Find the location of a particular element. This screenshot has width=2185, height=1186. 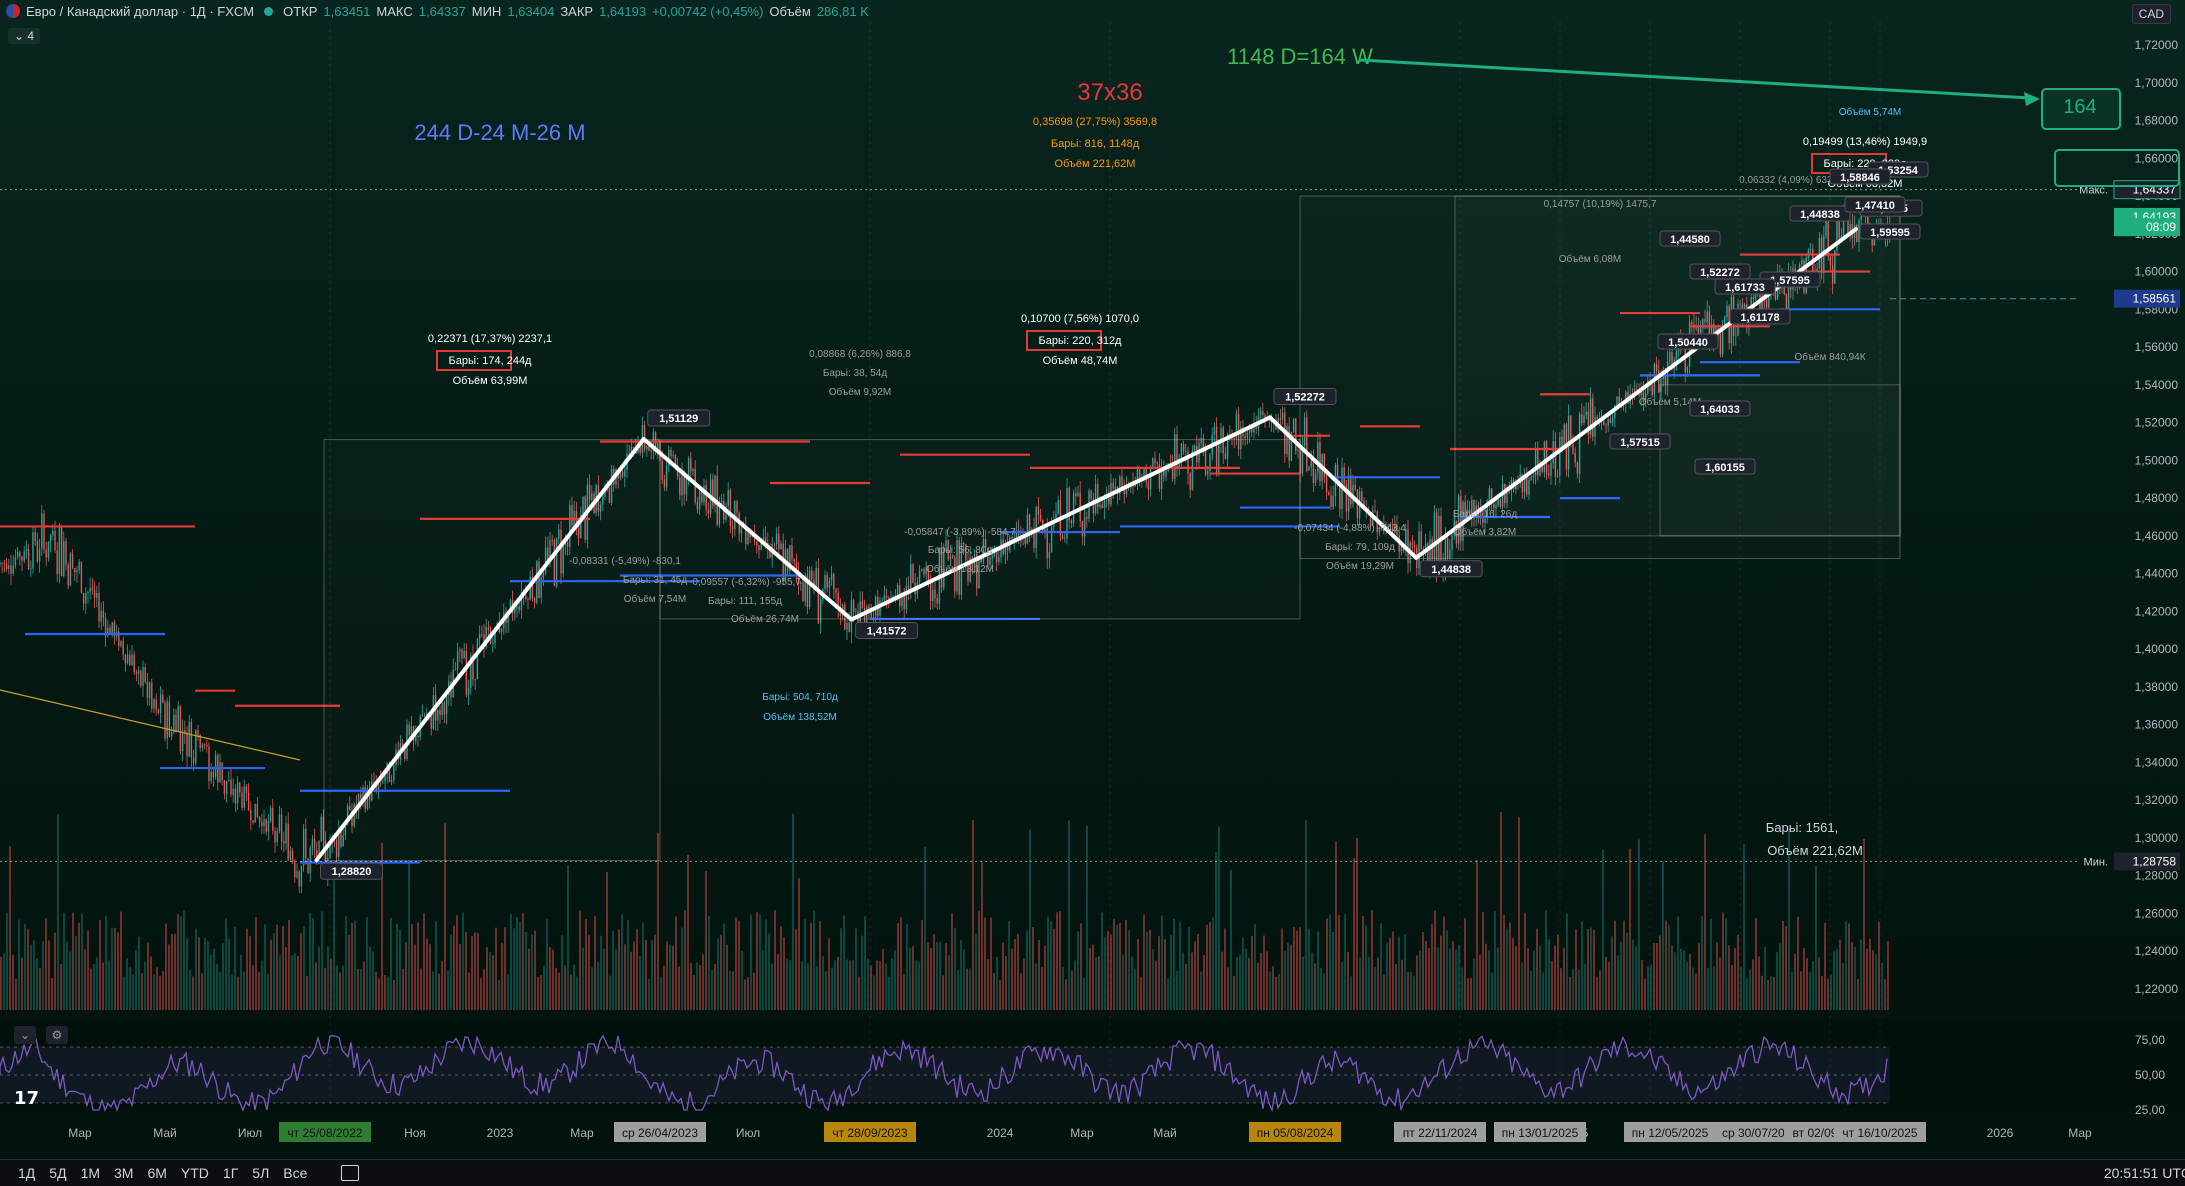

collapse-icon: ⌄ is located at coordinates (25, 1035).